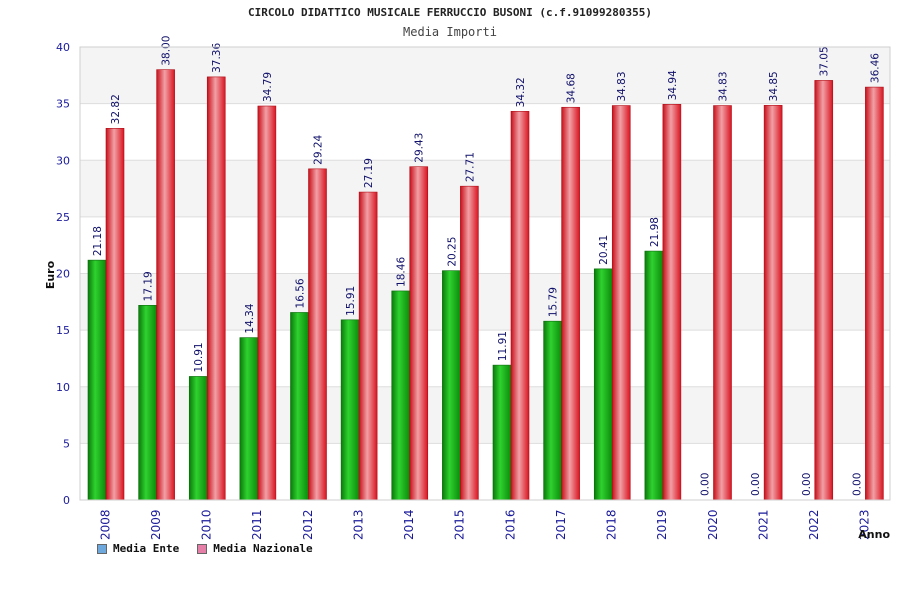 The image size is (900, 600). What do you see at coordinates (774, 86) in the screenshot?
I see `data-label: 34.85` at bounding box center [774, 86].